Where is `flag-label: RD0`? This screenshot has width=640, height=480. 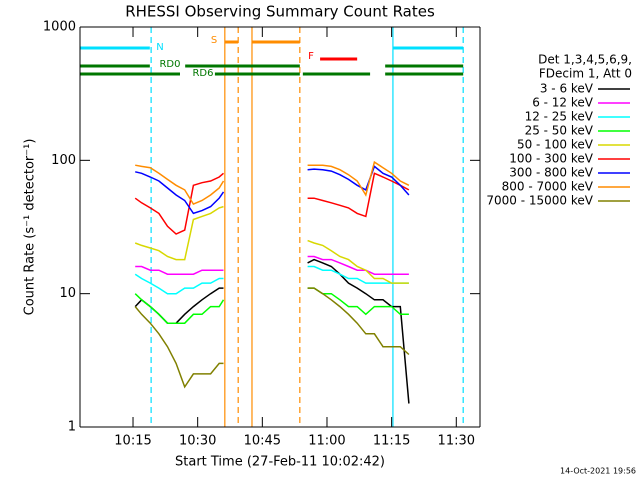
flag-label: RD0 is located at coordinates (169, 64).